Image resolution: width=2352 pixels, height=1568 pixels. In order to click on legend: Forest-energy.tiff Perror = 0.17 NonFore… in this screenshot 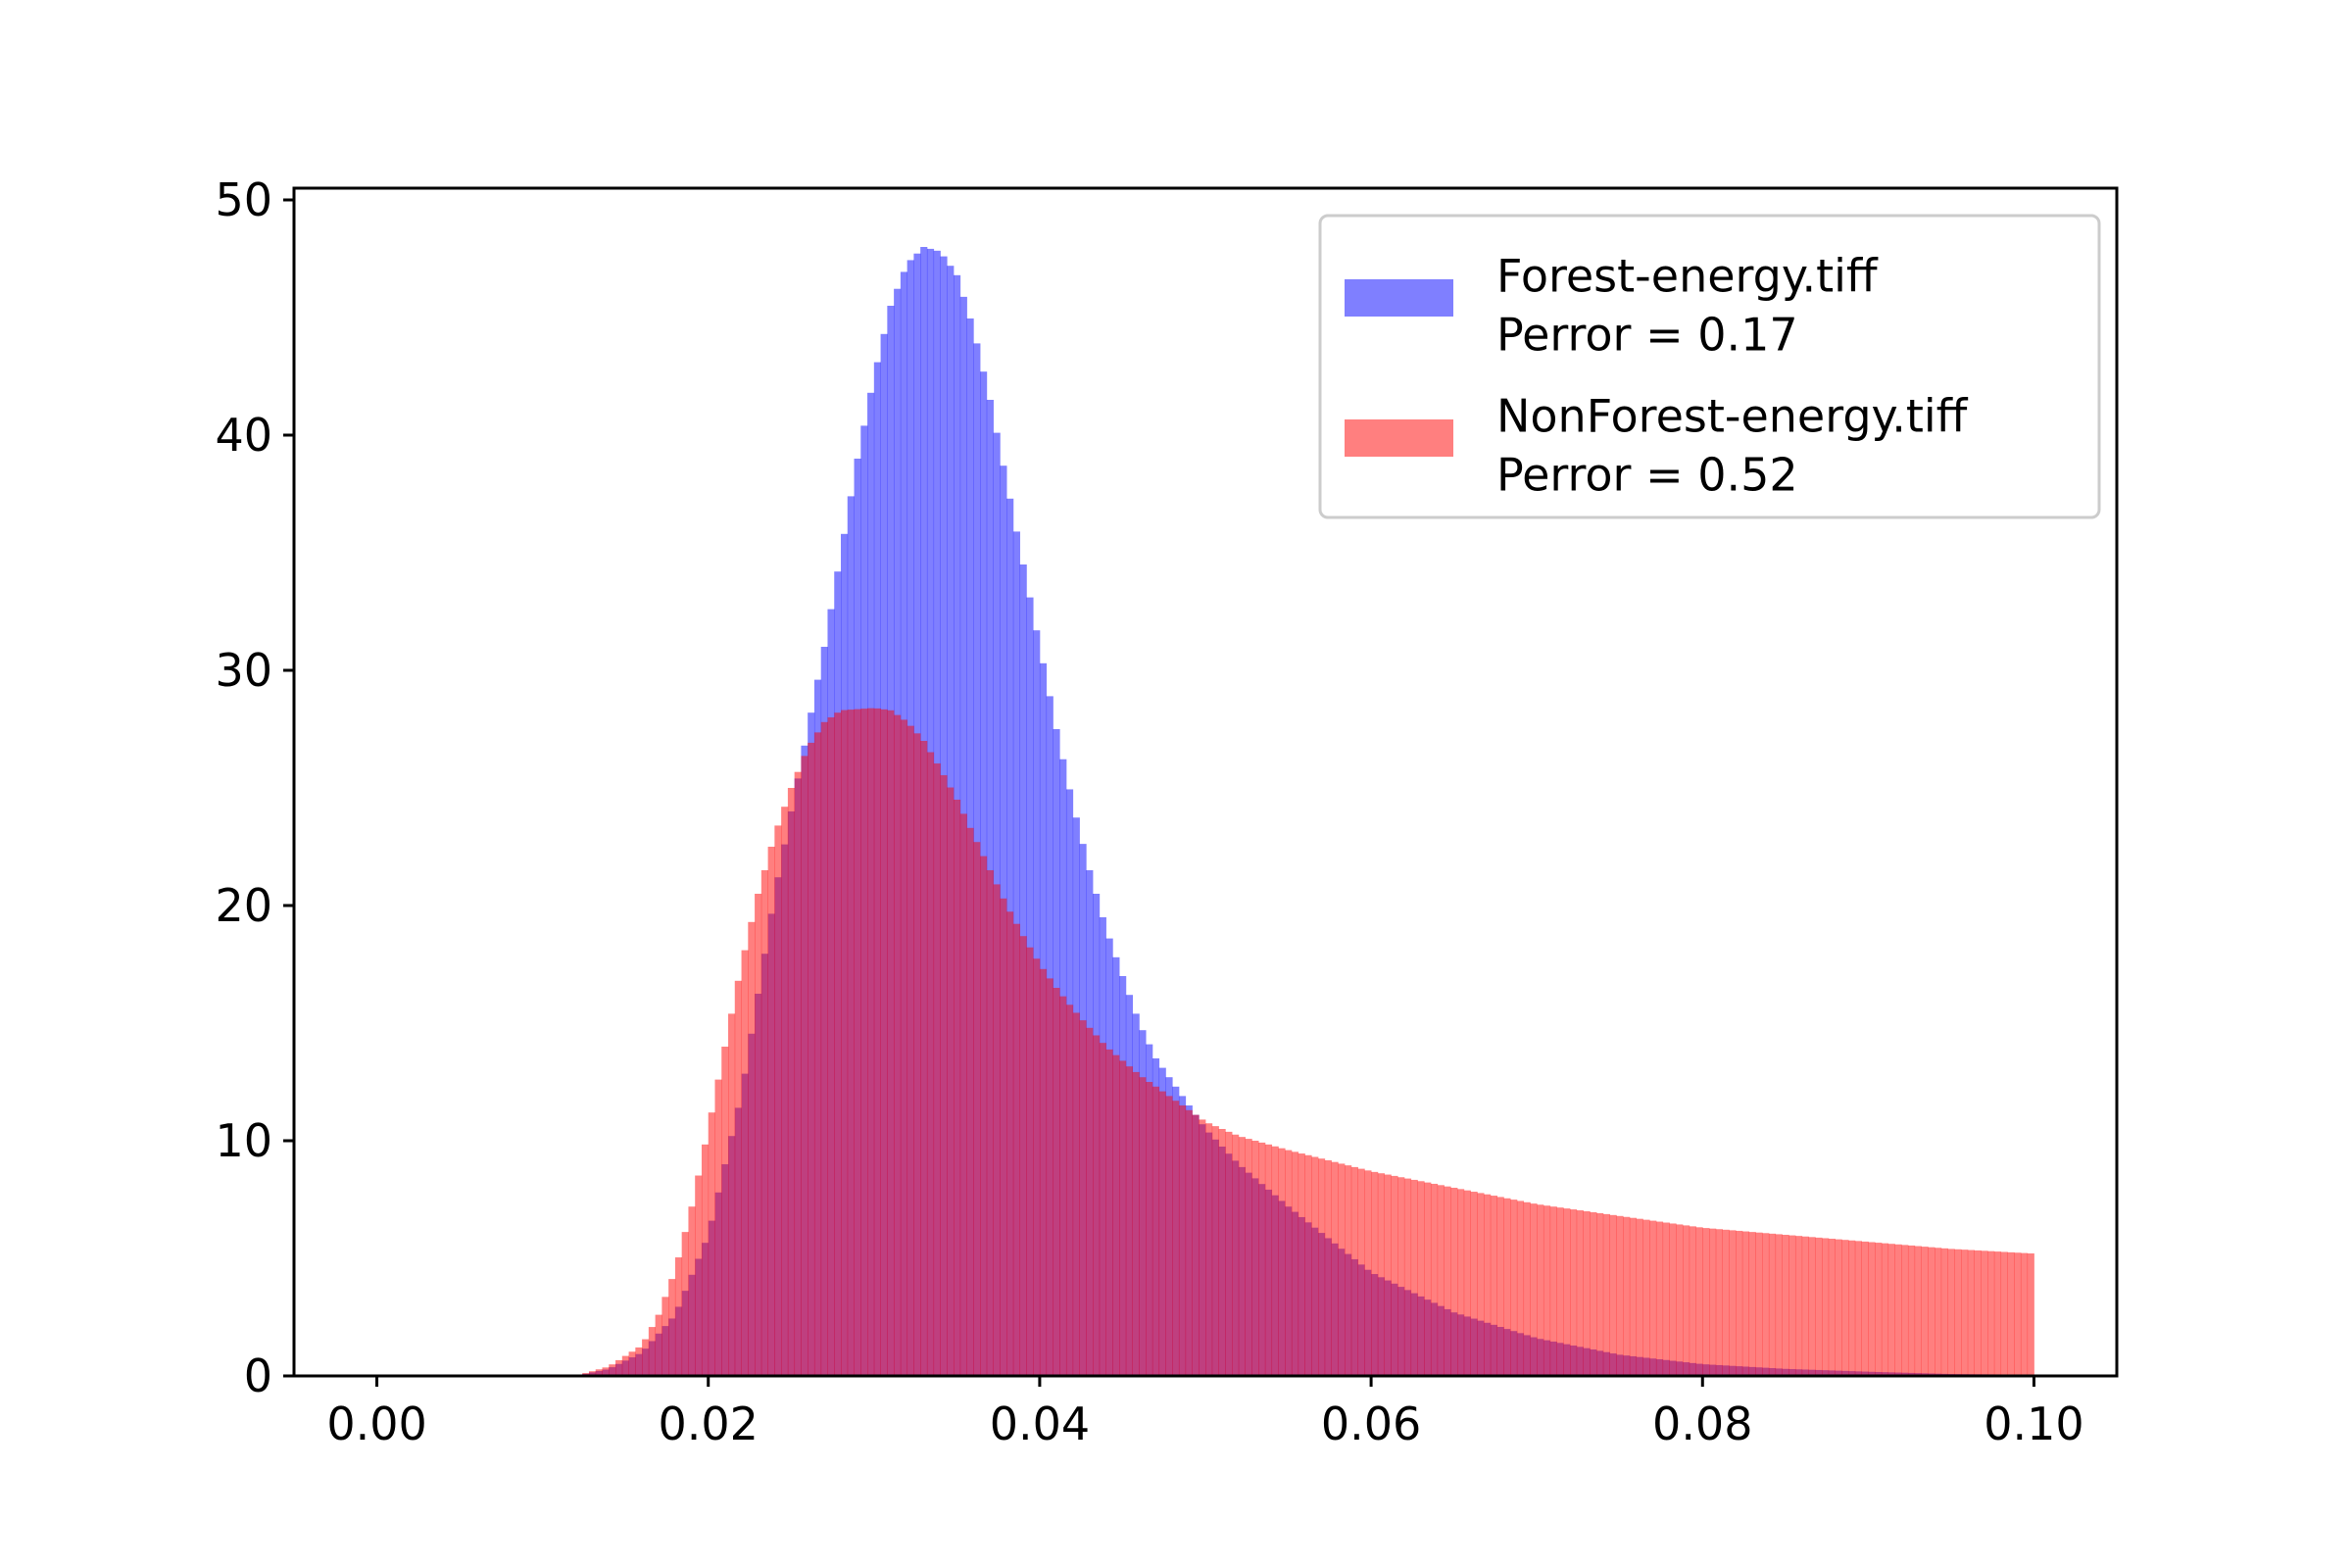, I will do `click(1709, 366)`.